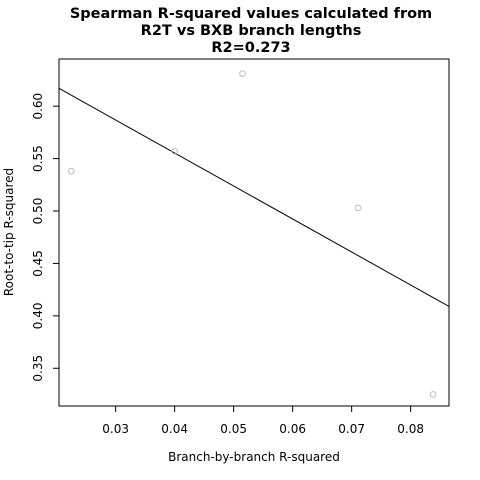 The image size is (480, 480). I want to click on x-tick-label: 0.08, so click(410, 429).